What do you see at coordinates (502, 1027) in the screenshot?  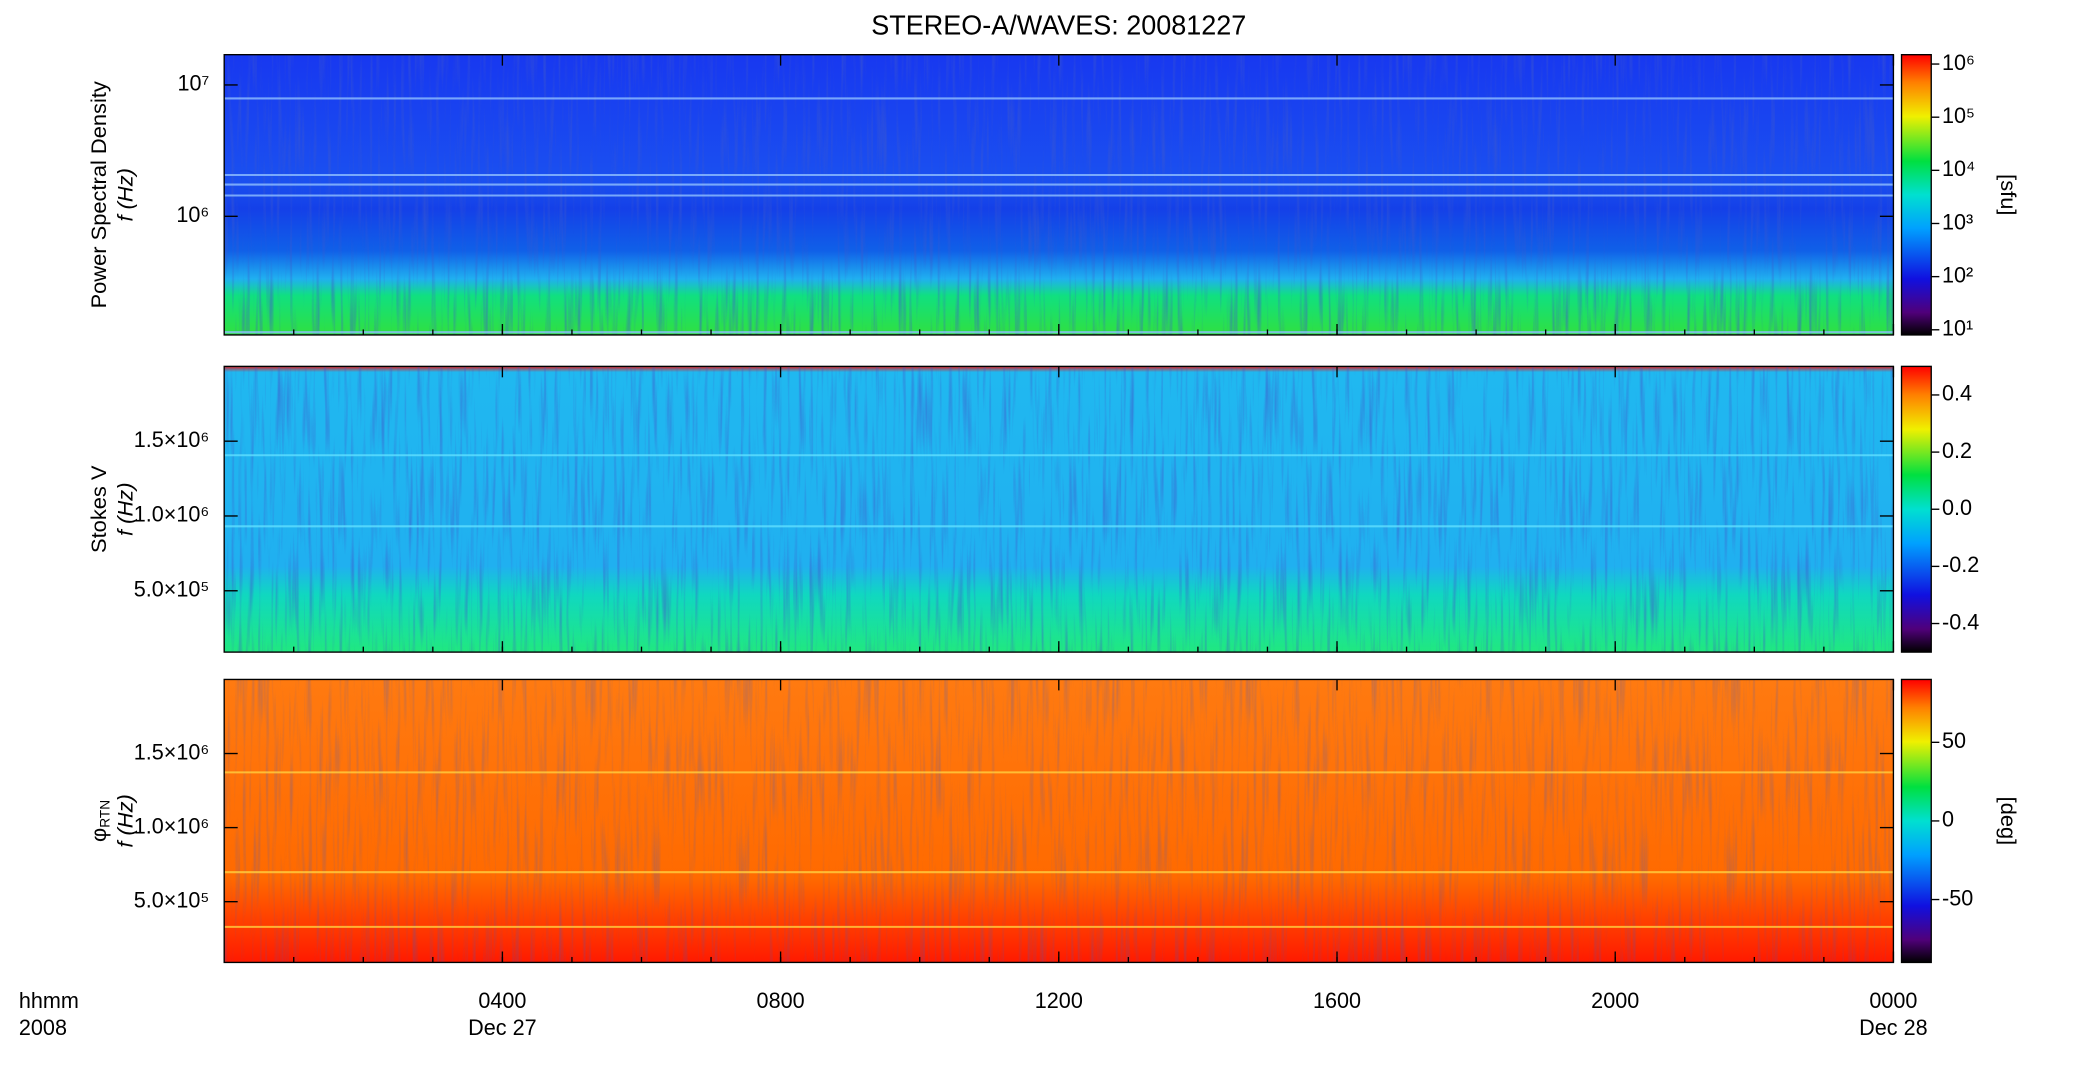 I see `x-date-label: Dec 27` at bounding box center [502, 1027].